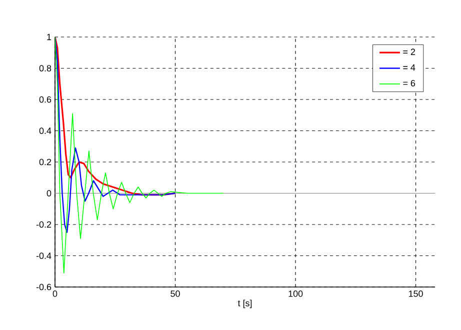 Image resolution: width=461 pixels, height=330 pixels. What do you see at coordinates (45, 162) in the screenshot?
I see `y-tick-label: 0.2` at bounding box center [45, 162].